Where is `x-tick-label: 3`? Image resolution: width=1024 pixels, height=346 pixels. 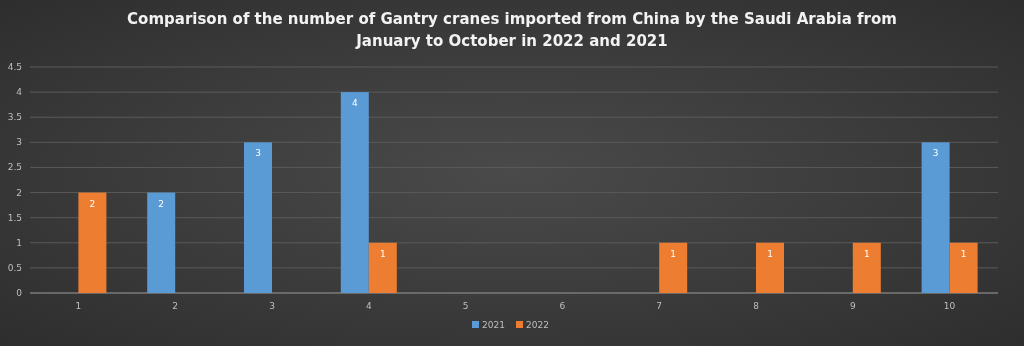
x-tick-label: 3 is located at coordinates (272, 306).